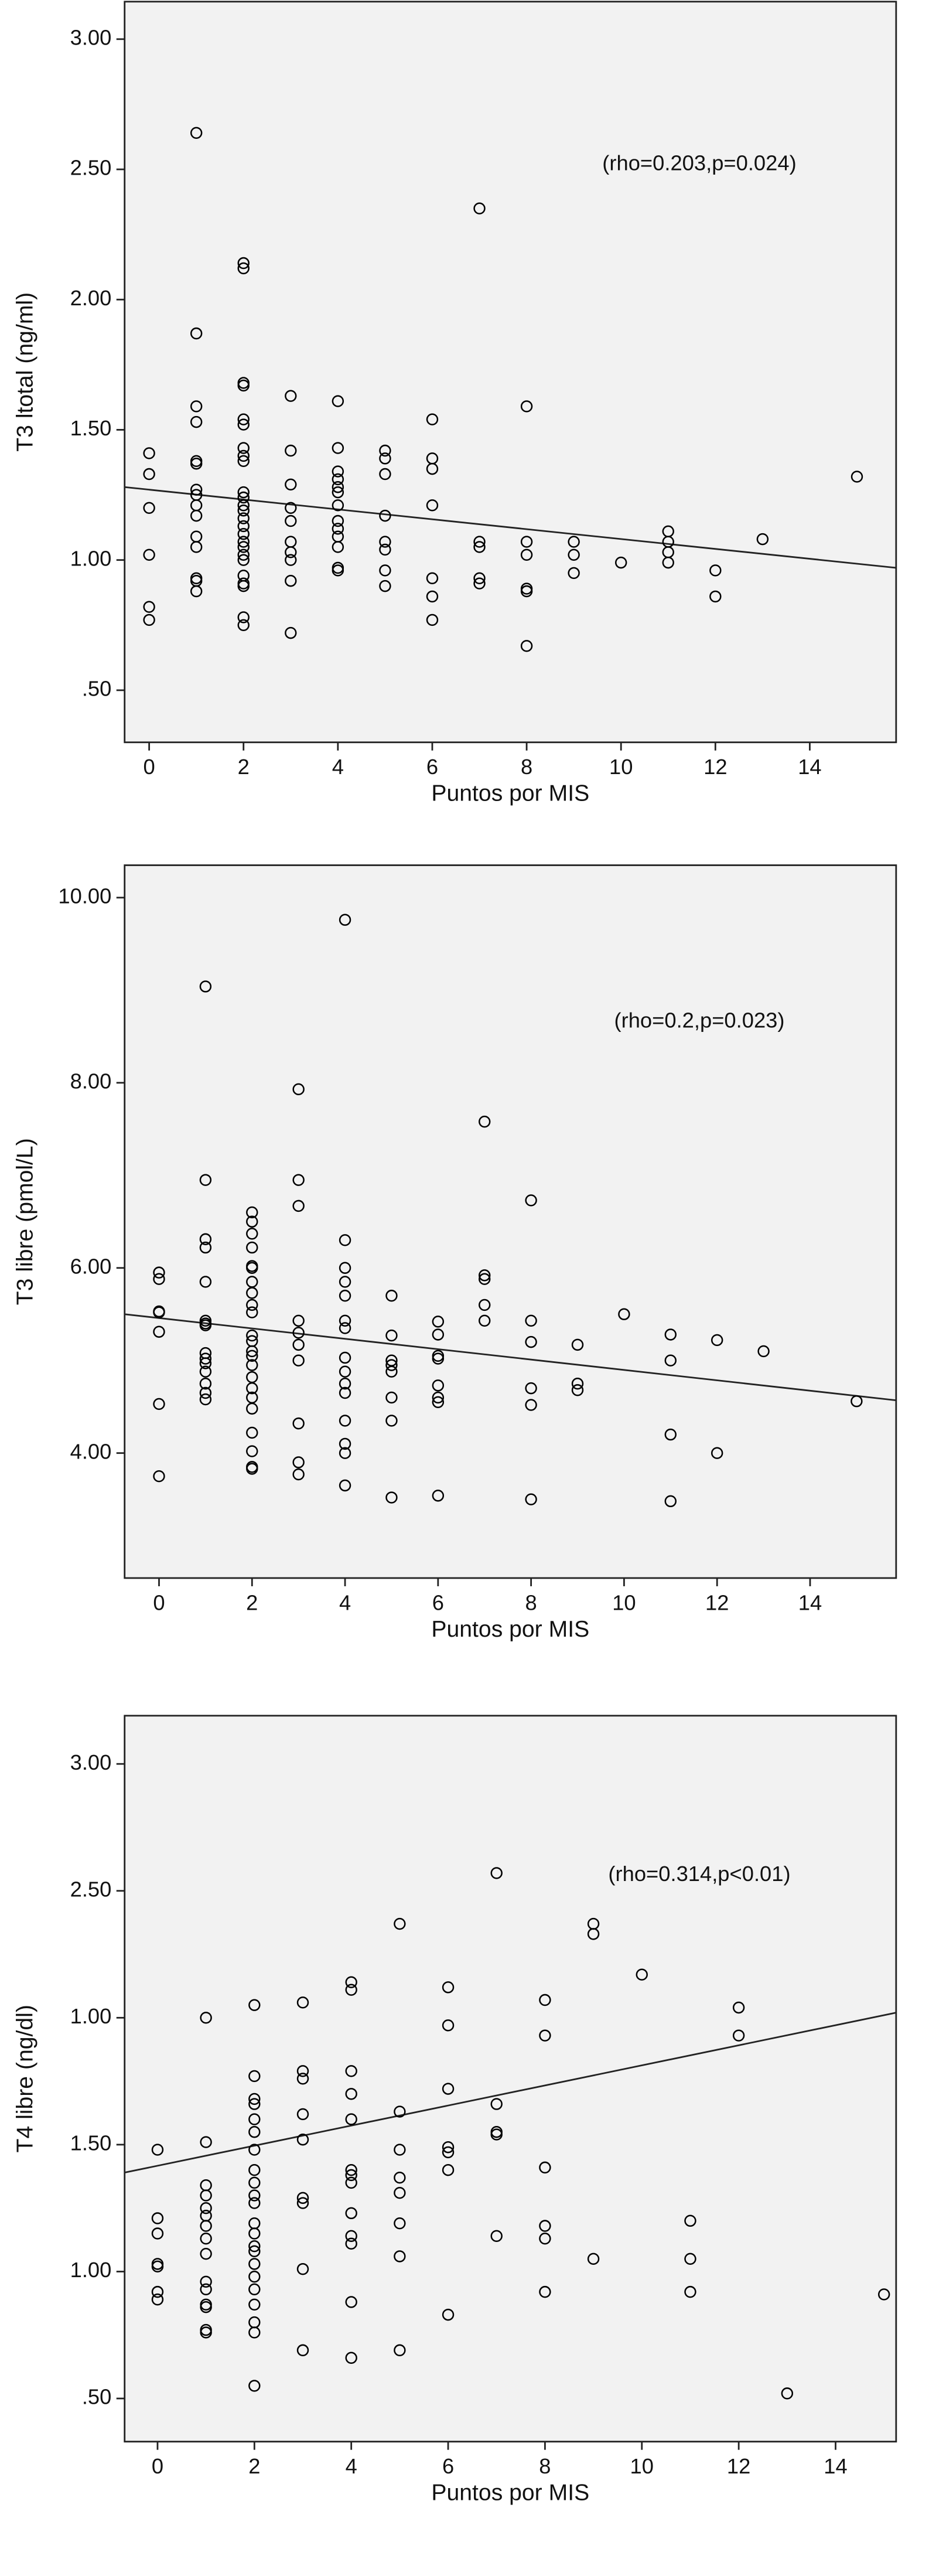 The image size is (929, 2576). I want to click on y-axis-label: T3 libre (pmol/L), so click(24, 1221).